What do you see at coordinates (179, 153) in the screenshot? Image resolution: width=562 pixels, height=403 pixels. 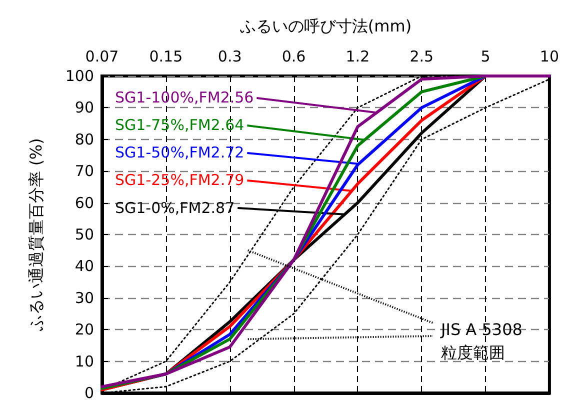 I see `text: SG1-50%,FM2.72` at bounding box center [179, 153].